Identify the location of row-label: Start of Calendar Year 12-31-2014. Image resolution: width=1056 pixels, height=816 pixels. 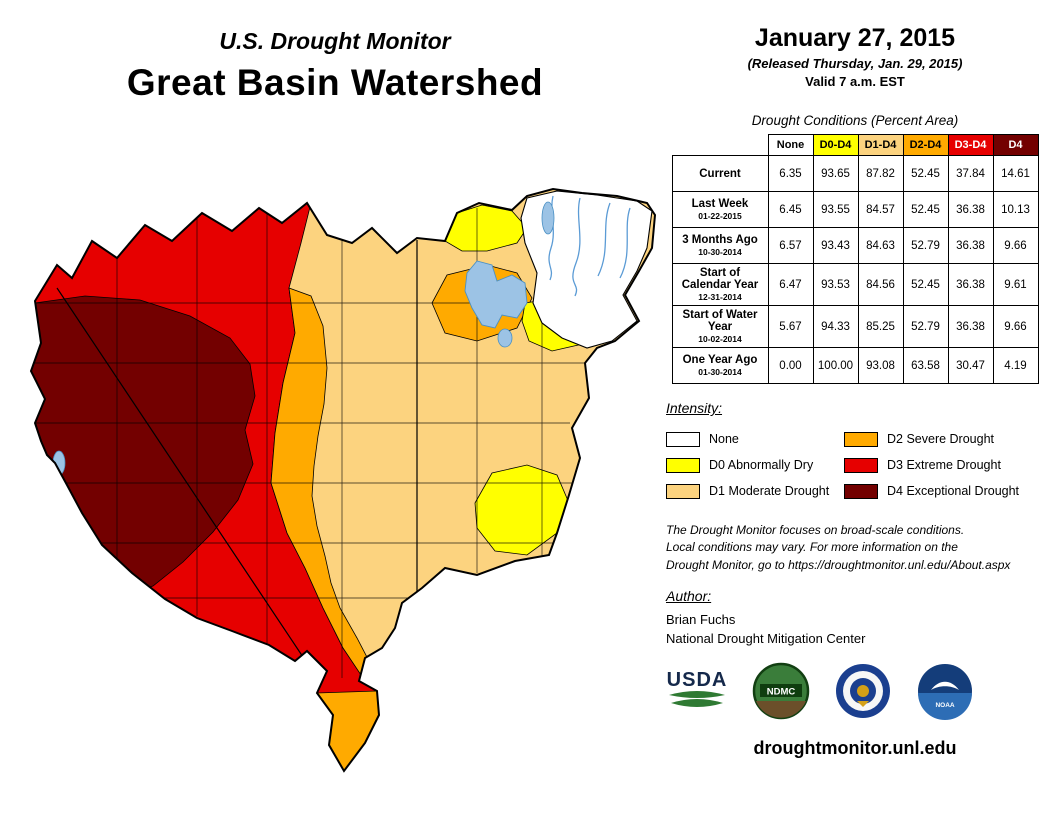
(720, 284).